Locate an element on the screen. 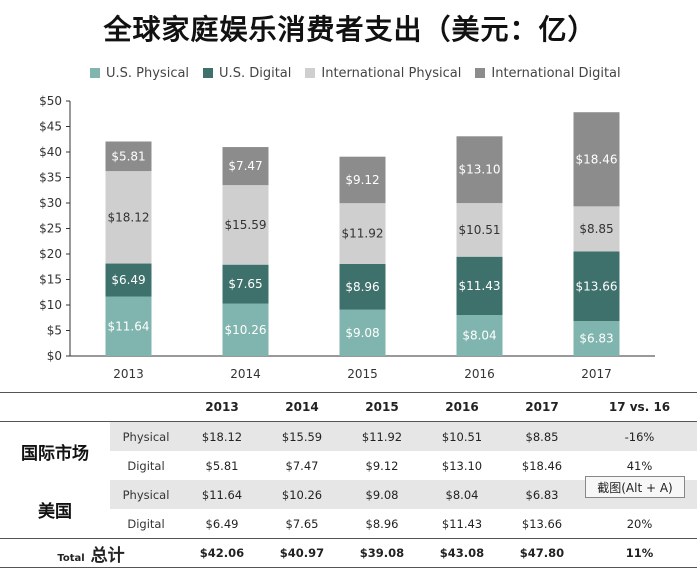 The width and height of the screenshot is (700, 580). table-cell: $18.46 is located at coordinates (542, 465).